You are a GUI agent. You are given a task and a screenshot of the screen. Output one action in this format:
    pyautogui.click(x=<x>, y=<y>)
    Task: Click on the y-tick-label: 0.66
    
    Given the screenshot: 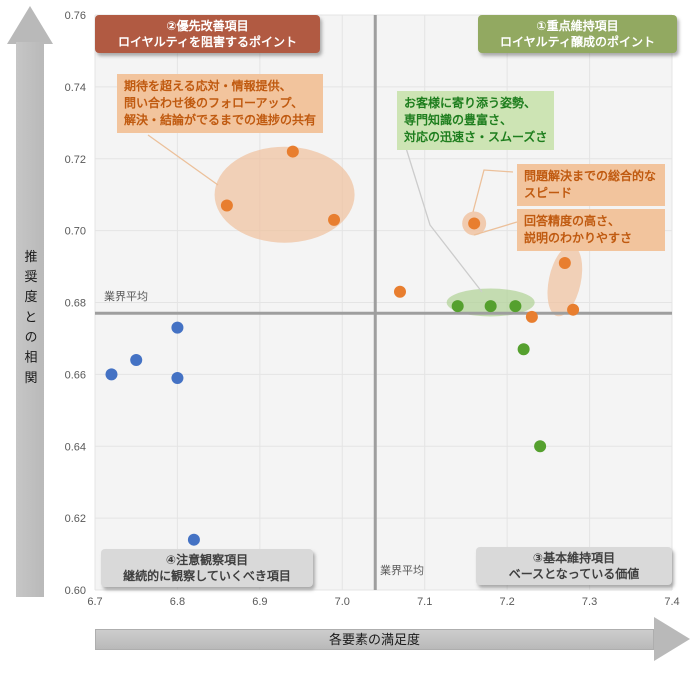 What is the action you would take?
    pyautogui.click(x=75, y=375)
    